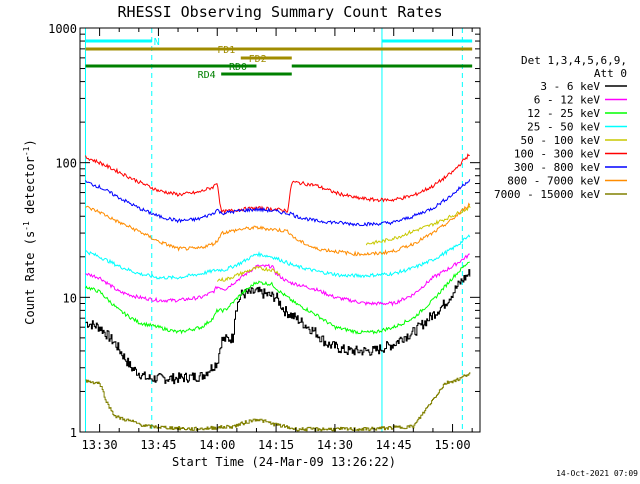 This screenshot has width=640, height=484. What do you see at coordinates (557, 167) in the screenshot?
I see `legend-entry-label-6: 300 - 800 keV` at bounding box center [557, 167].